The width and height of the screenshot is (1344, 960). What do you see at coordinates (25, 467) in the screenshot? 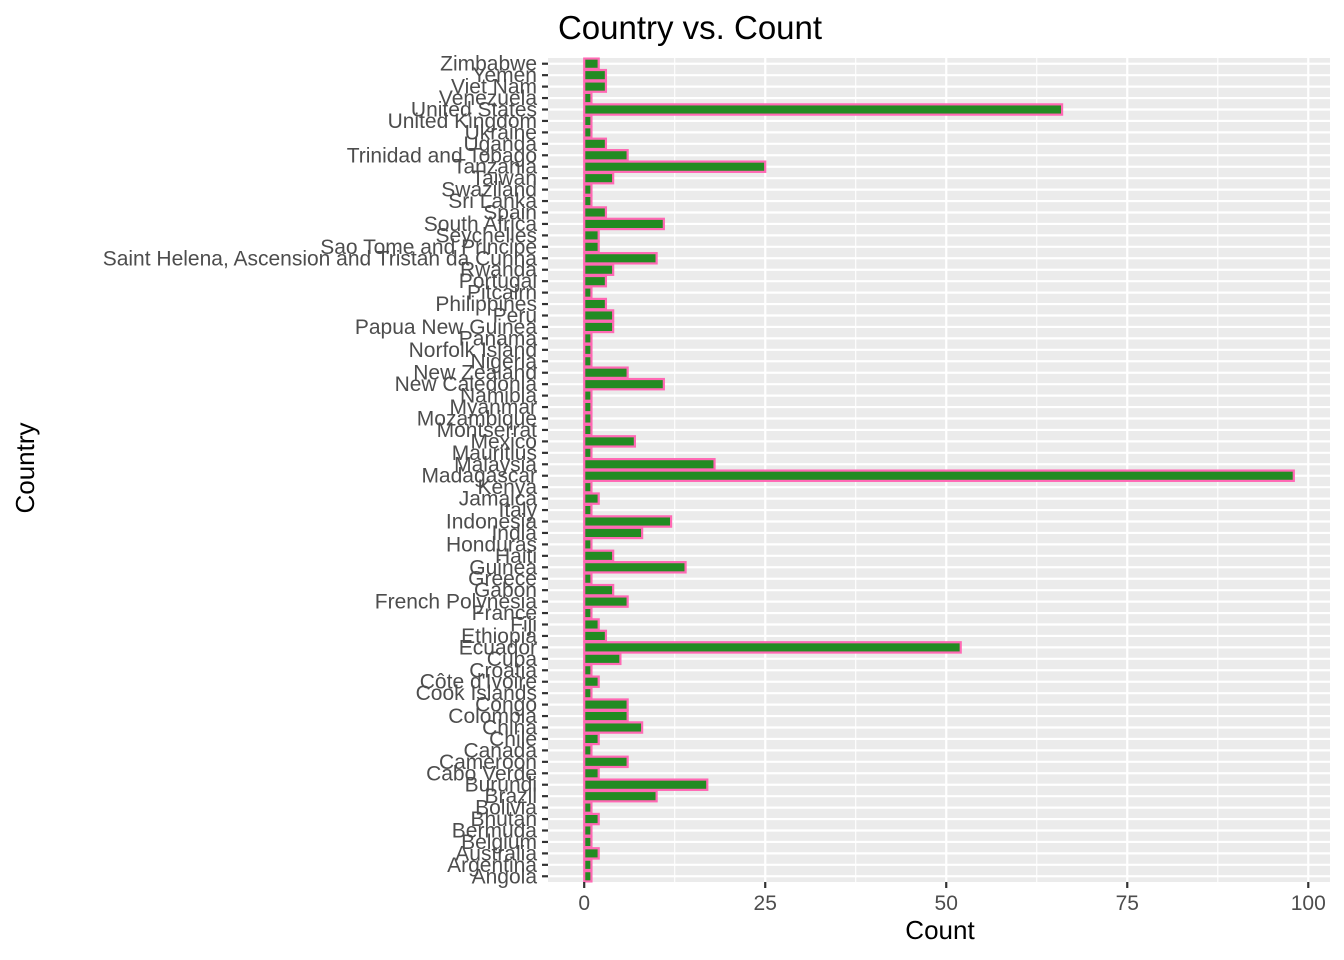
I see `y-axis-title: Country` at bounding box center [25, 467].